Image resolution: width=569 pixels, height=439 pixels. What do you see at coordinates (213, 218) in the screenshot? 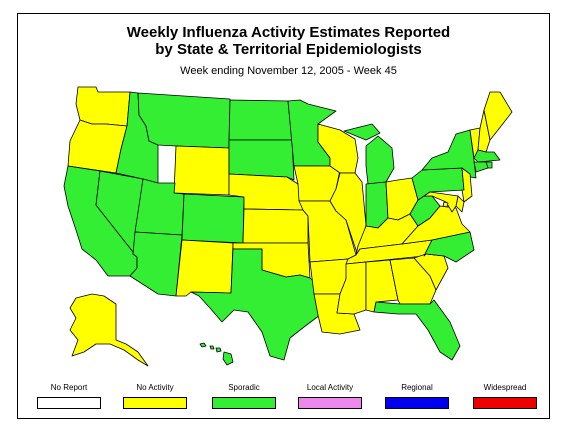
I see `state-colorado` at bounding box center [213, 218].